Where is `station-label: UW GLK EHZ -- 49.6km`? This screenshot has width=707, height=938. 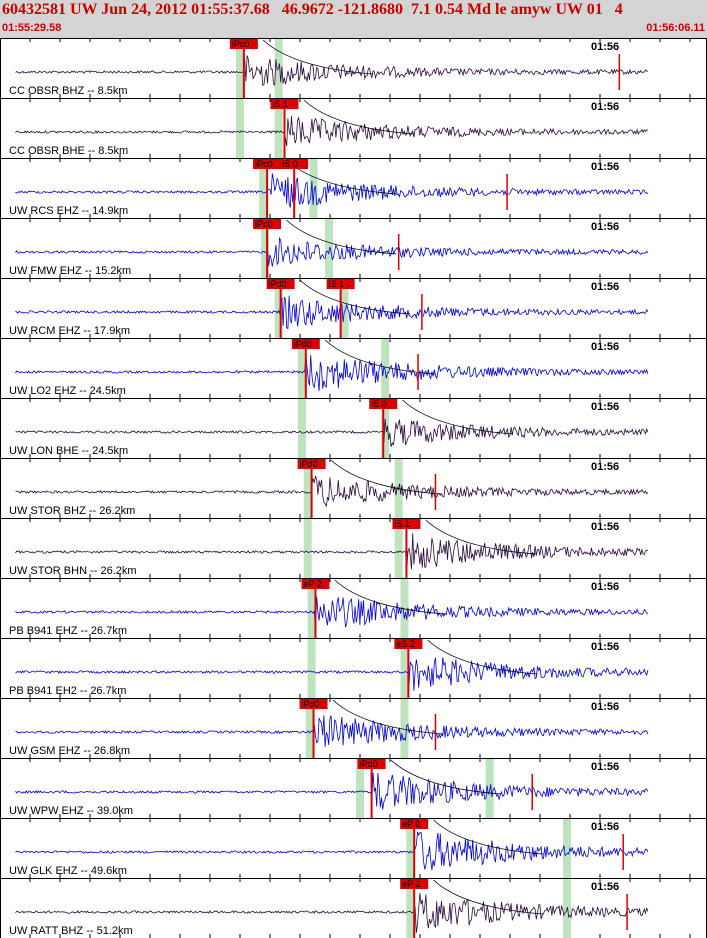
station-label: UW GLK EHZ -- 49.6km is located at coordinates (68, 871).